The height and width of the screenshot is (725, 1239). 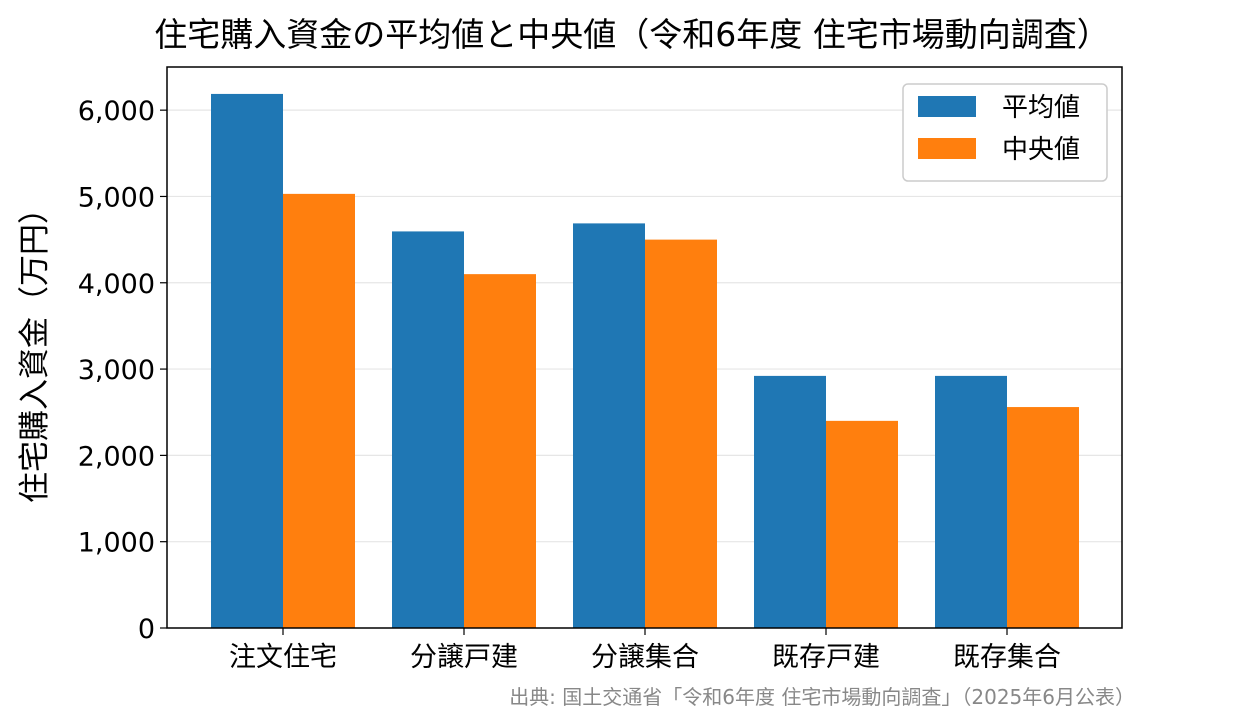 I want to click on x-tick-label: 既存集合, so click(x=1007, y=657).